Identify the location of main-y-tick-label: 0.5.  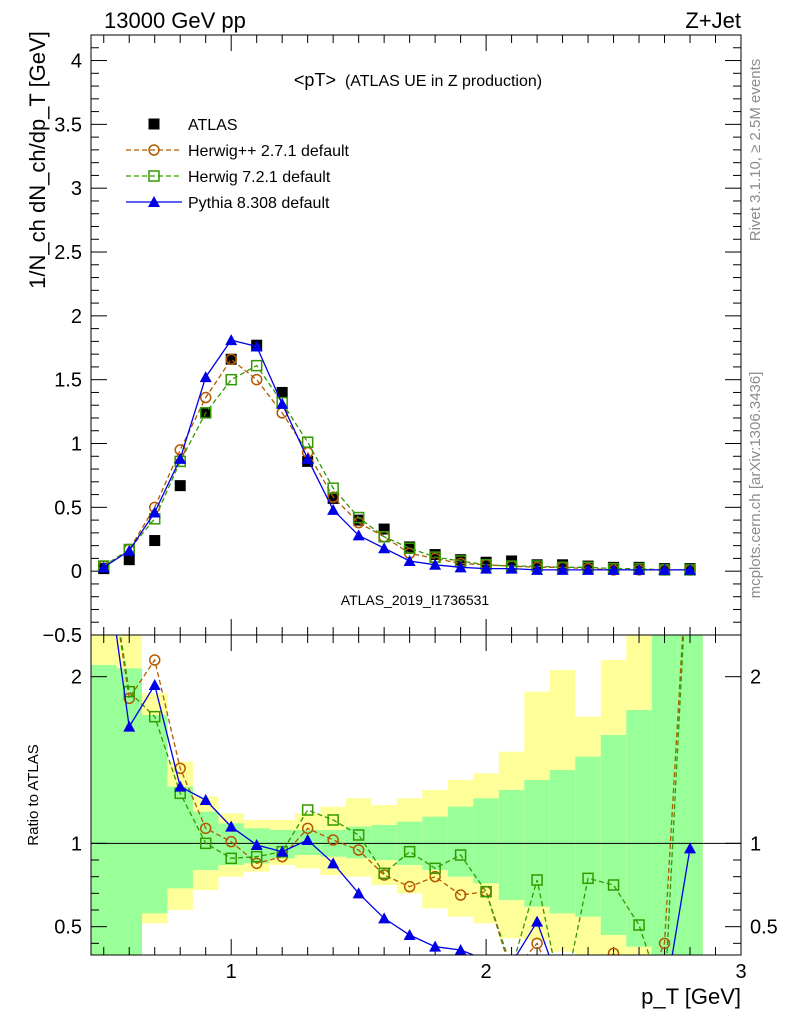
(68, 508).